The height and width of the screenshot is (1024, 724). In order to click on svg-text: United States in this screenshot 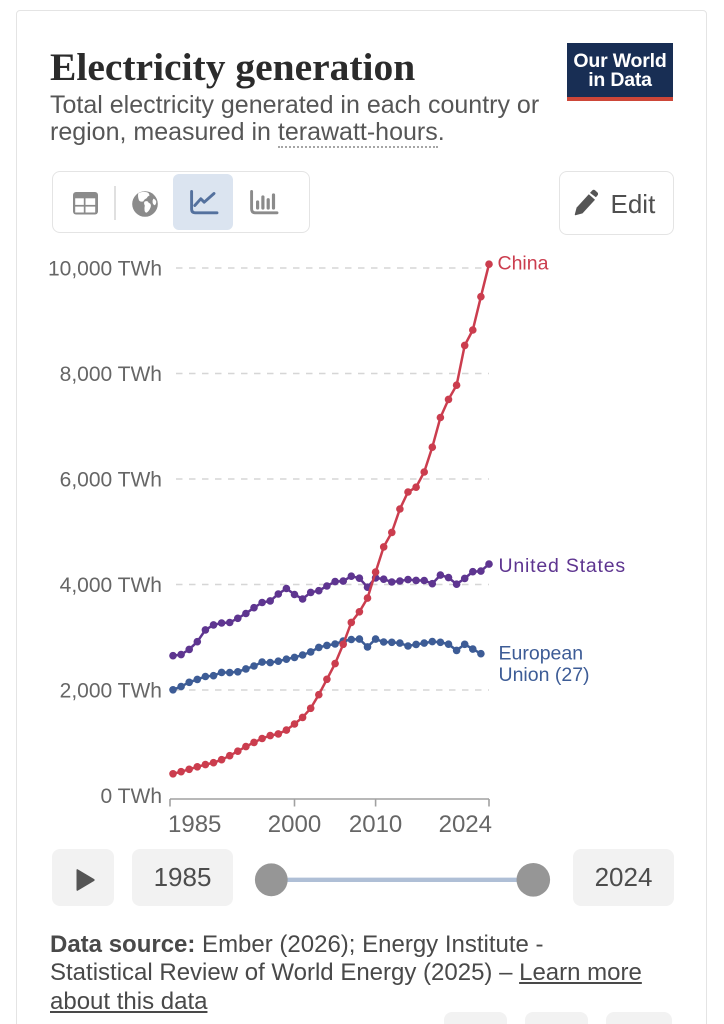, I will do `click(562, 566)`.